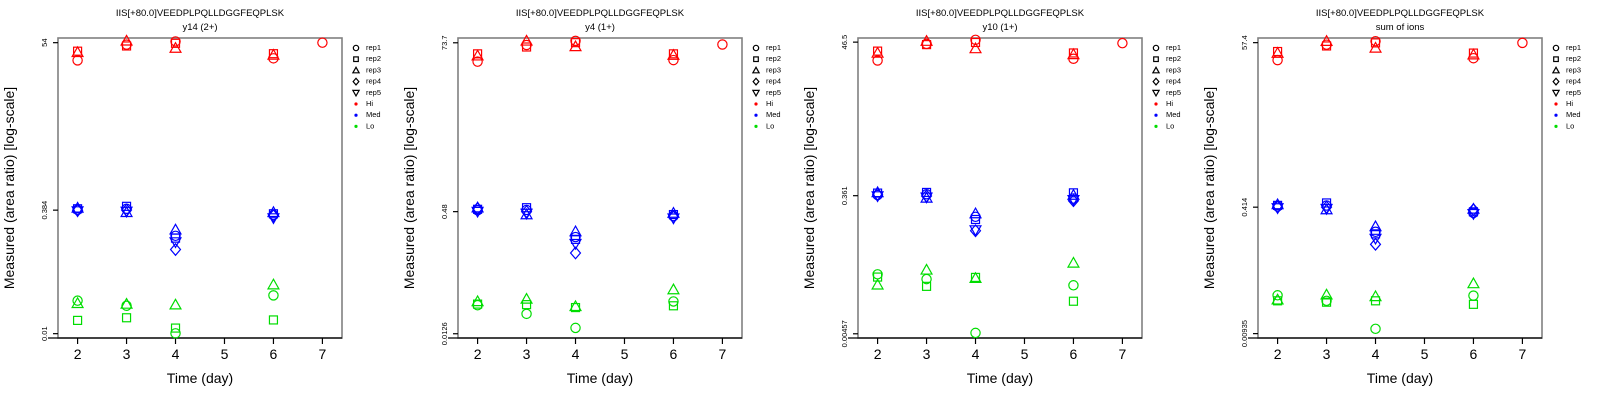 This screenshot has width=1600, height=400. Describe the element at coordinates (756, 70) in the screenshot. I see `legend-marker-triangle-up-icon` at that location.